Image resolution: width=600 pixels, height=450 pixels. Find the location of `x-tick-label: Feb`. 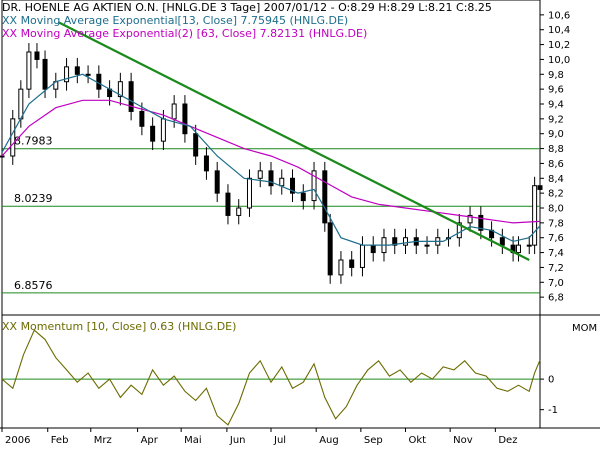

x-tick-label: Feb is located at coordinates (60, 440).